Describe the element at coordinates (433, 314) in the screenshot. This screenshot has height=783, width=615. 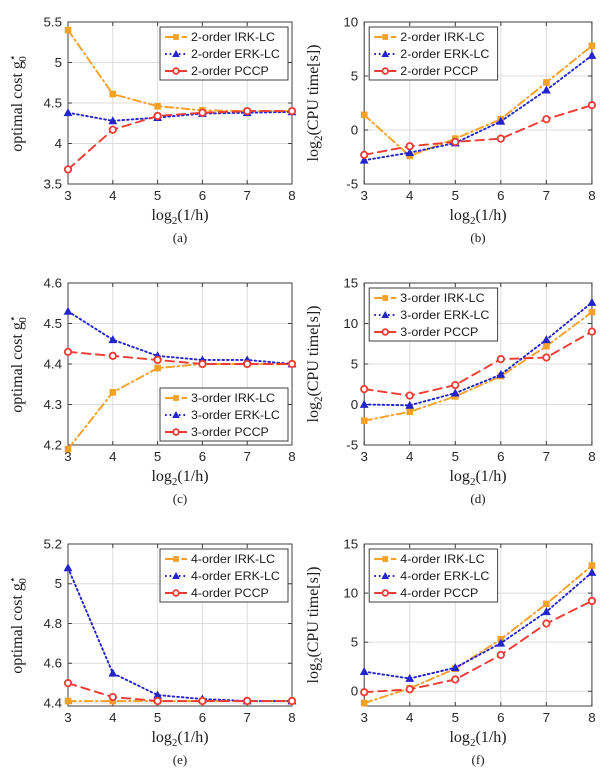
I see `legend: 3-order IRK-LC 3-order ERK-LC 3-order PCCP` at that location.